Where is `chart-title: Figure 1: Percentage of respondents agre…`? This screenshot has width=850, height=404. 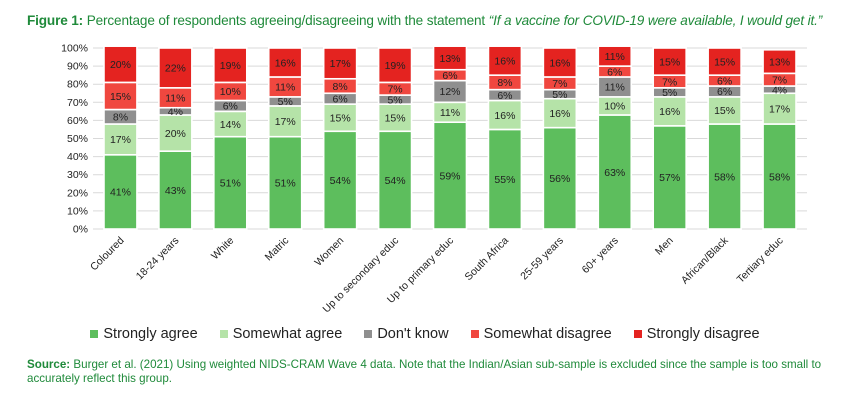 chart-title: Figure 1: Percentage of respondents agre… is located at coordinates (432, 20).